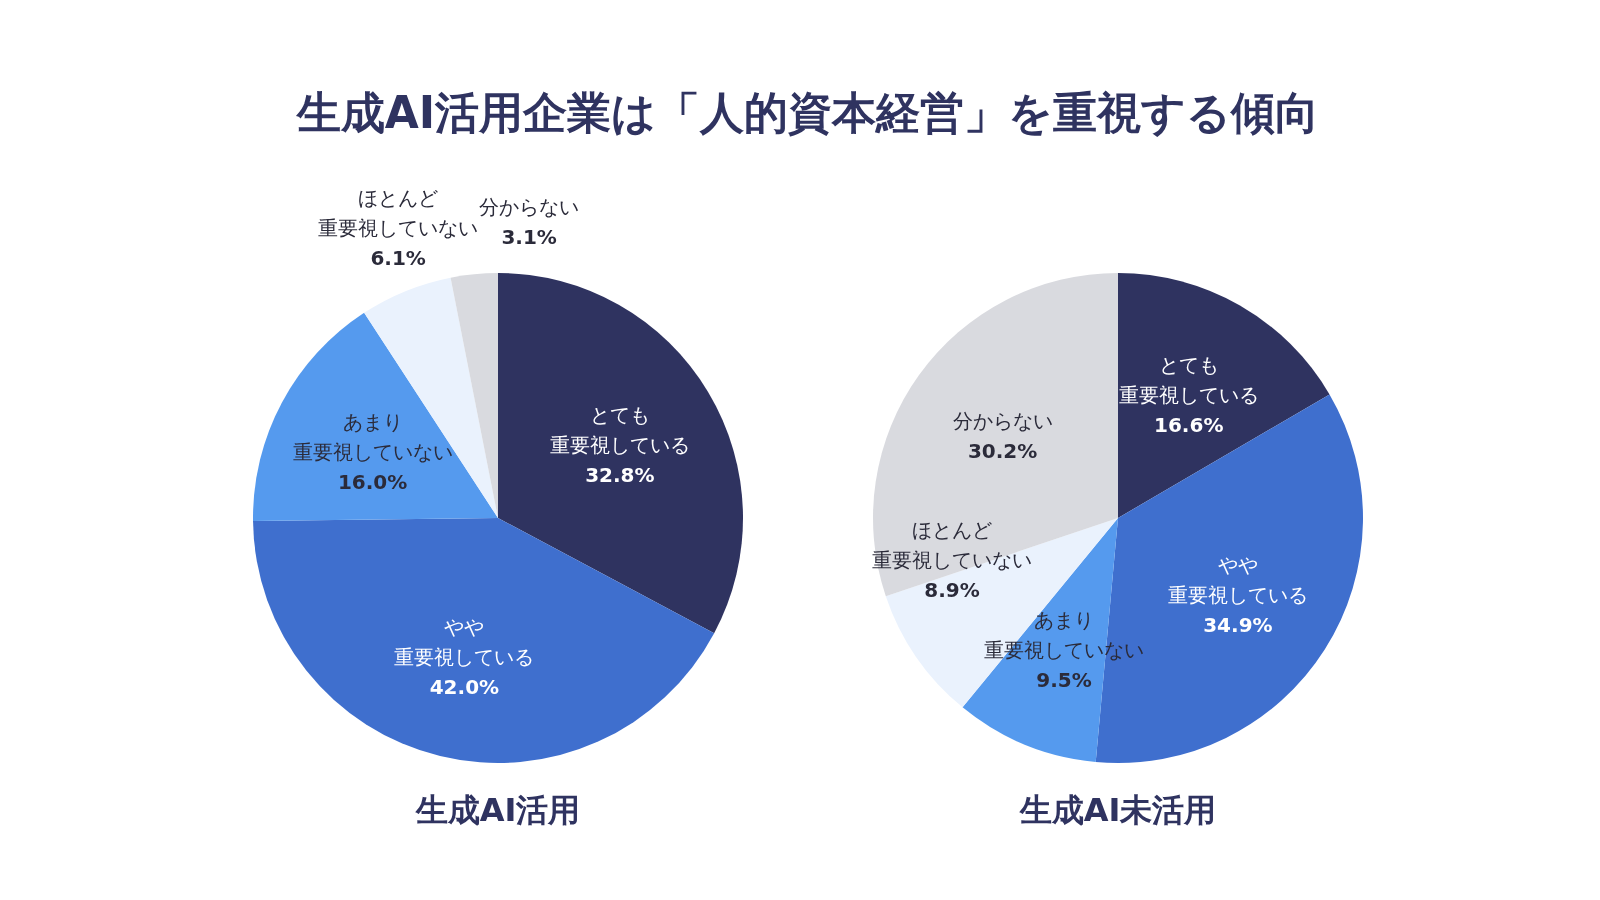 The width and height of the screenshot is (1600, 900). I want to click on data-label: 6.1%, so click(398, 258).